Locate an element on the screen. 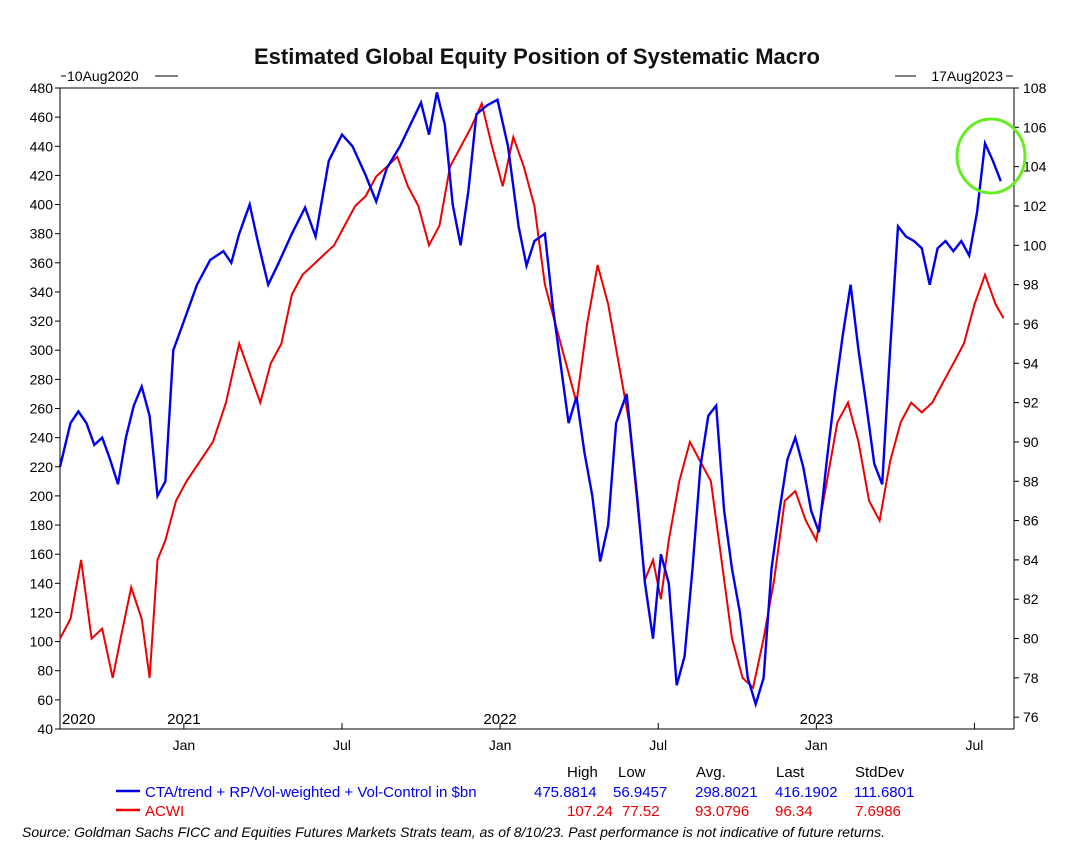 Image resolution: width=1078 pixels, height=860 pixels. left-tick-label: 480 is located at coordinates (42, 88).